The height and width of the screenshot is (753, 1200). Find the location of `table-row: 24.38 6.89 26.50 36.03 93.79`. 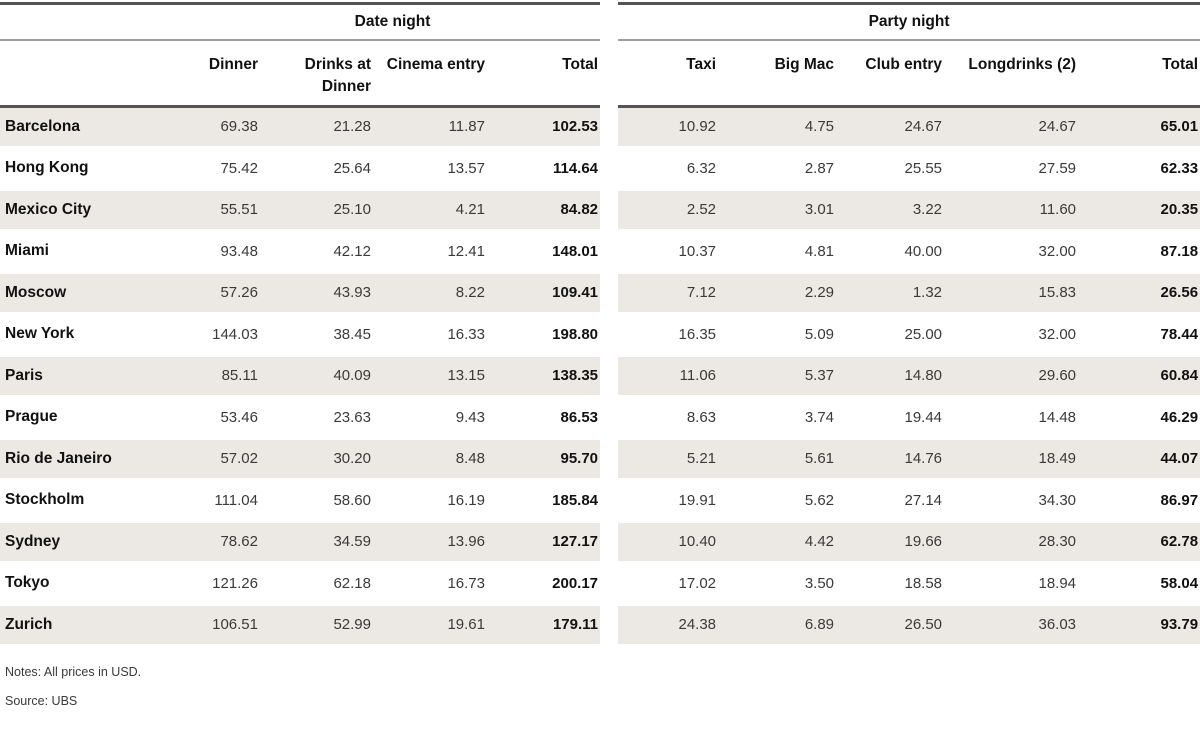

table-row: 24.38 6.89 26.50 36.03 93.79 is located at coordinates (909, 627).